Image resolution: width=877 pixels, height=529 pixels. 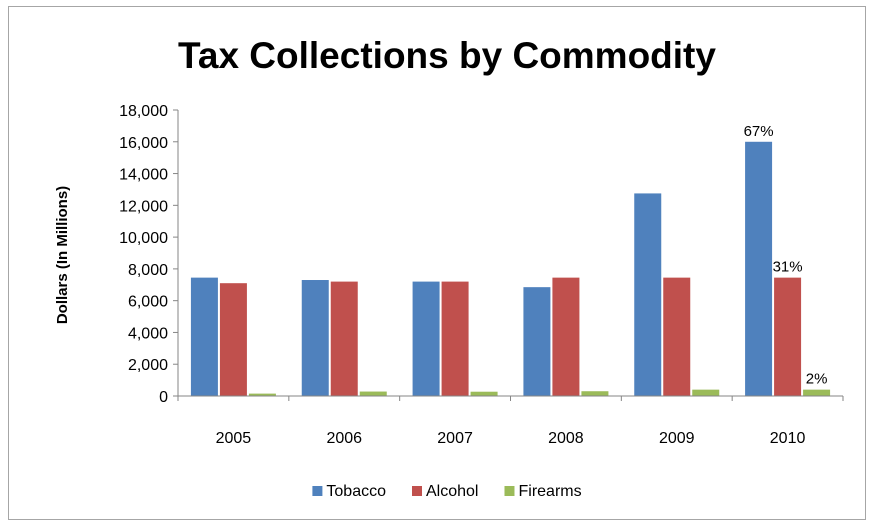 I want to click on y-tick-label: 0, so click(x=163, y=397).